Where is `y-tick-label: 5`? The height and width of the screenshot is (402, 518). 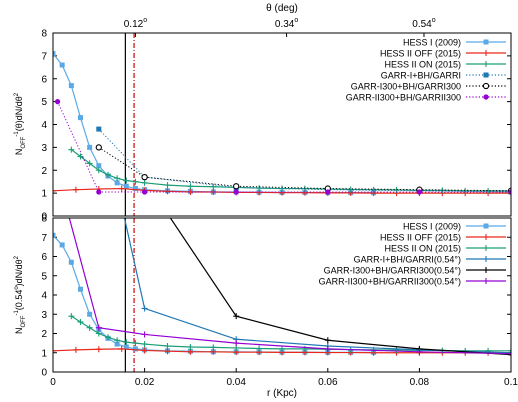 y-tick-label: 5 is located at coordinates (44, 102).